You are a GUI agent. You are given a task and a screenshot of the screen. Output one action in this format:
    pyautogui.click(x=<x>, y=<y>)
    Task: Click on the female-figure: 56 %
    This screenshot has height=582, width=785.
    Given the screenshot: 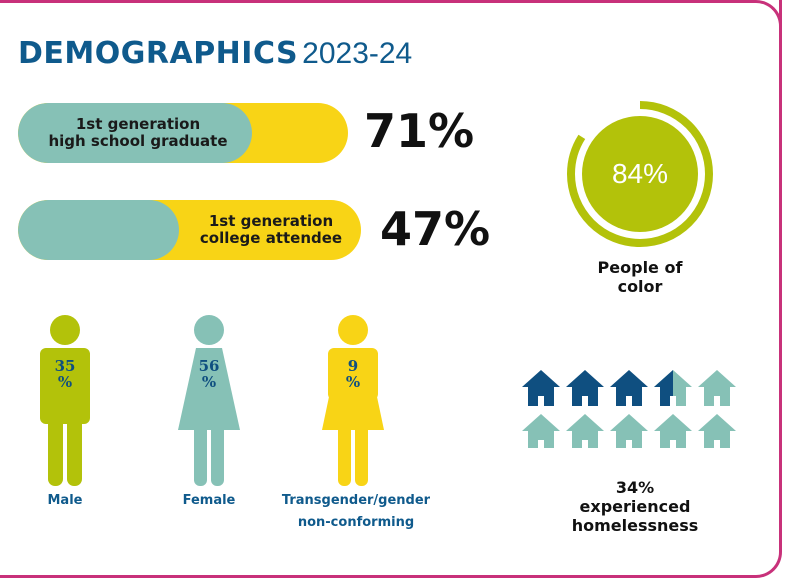 What is the action you would take?
    pyautogui.click(x=209, y=402)
    